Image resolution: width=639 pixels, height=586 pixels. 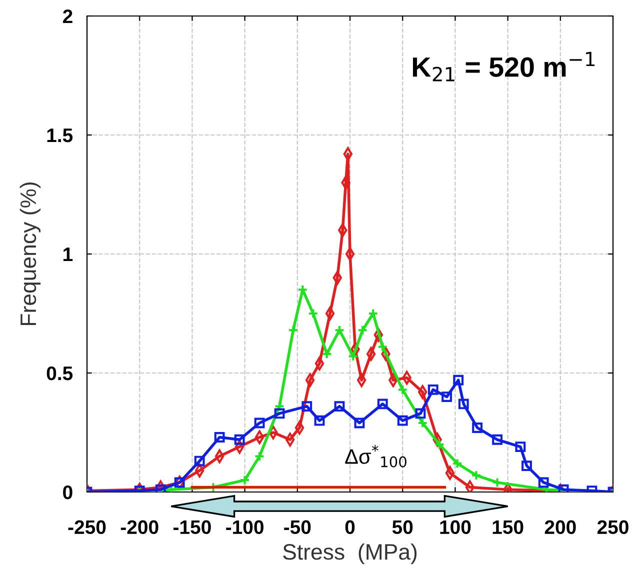 I want to click on x-axis-title: Stress (MPa), so click(x=350, y=553).